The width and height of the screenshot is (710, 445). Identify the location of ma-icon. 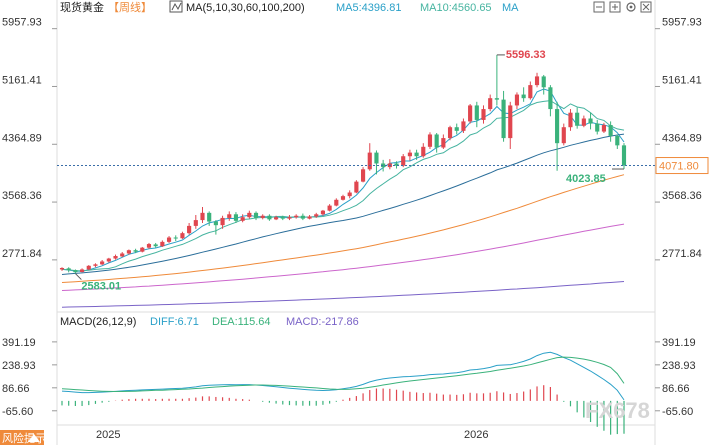
(176, 6).